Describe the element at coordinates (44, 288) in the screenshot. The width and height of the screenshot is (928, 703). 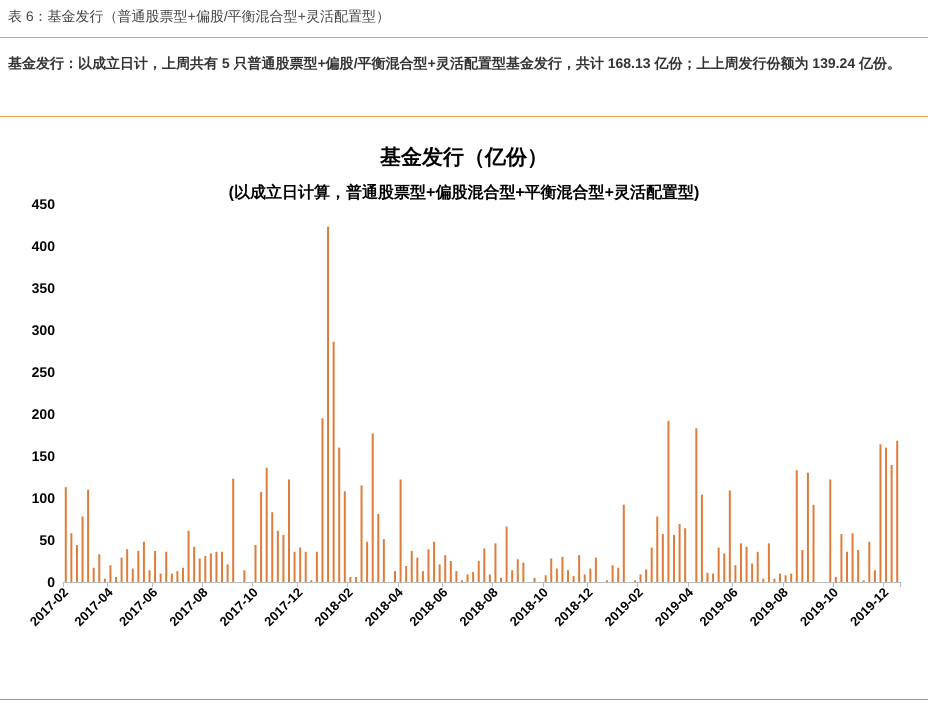
I see `y-tick-label: 350` at that location.